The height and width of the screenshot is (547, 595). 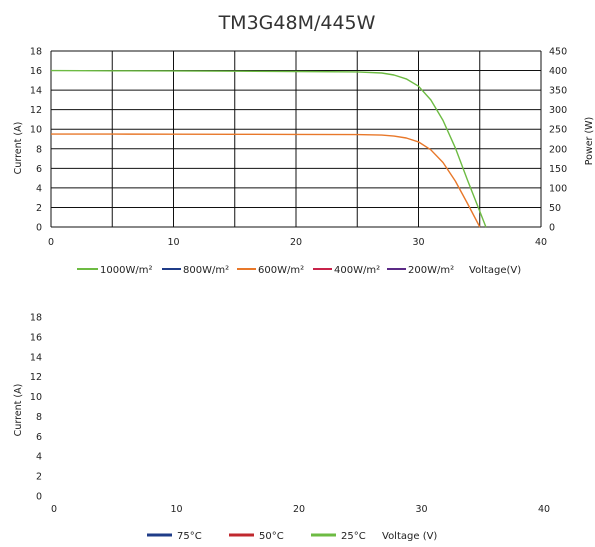 What do you see at coordinates (558, 91) in the screenshot?
I see `chart1-y2-tick-350: 350` at bounding box center [558, 91].